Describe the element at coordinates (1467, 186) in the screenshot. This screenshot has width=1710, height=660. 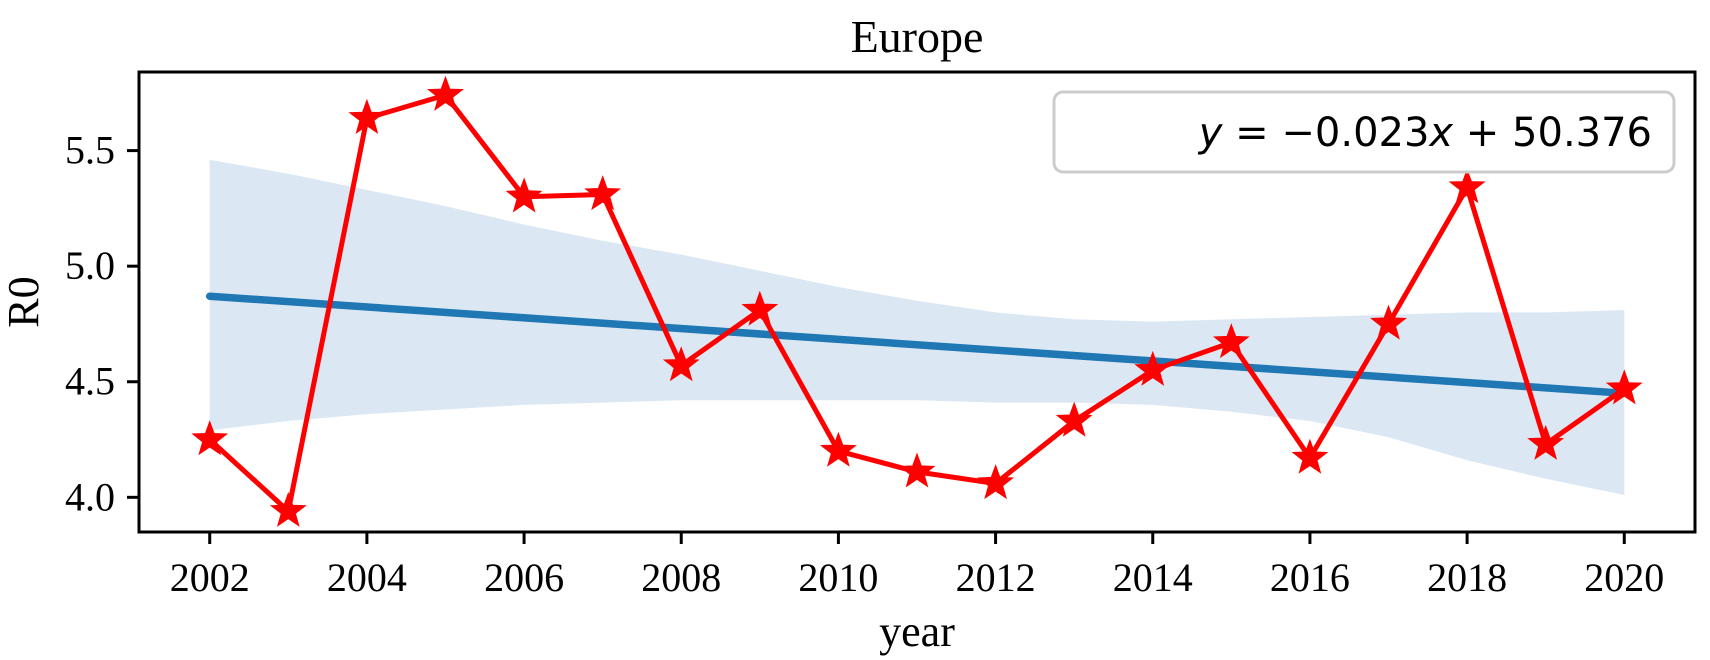
I see `data-point-2018` at that location.